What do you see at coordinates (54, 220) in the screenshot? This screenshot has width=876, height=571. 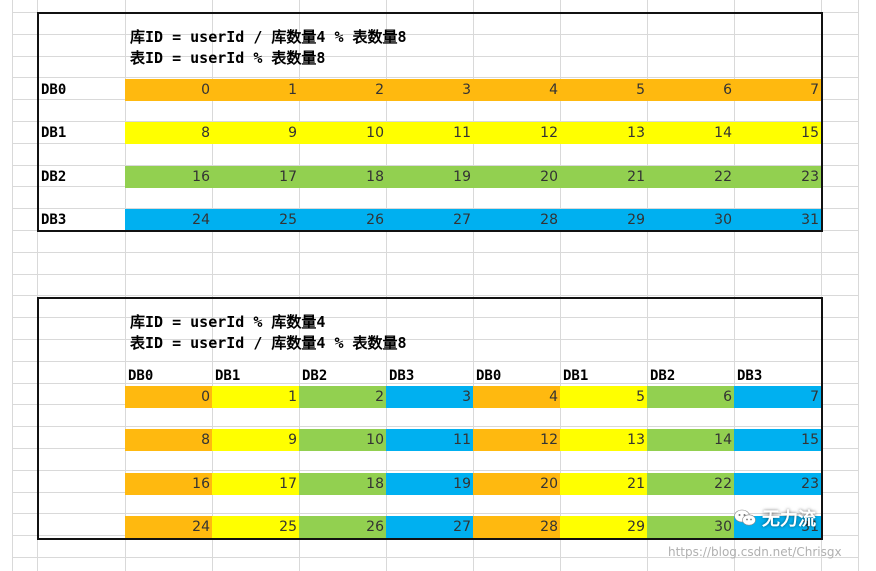 I see `db-label-top-db3: DB3` at bounding box center [54, 220].